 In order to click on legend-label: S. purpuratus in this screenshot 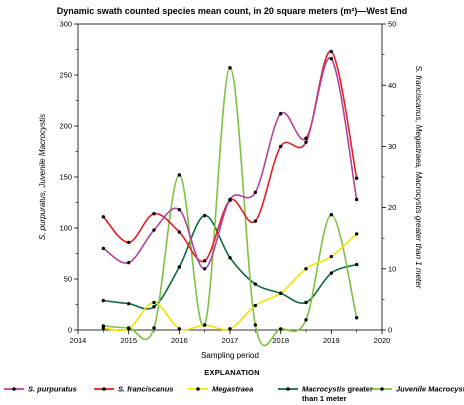, I will do `click(52, 389)`.